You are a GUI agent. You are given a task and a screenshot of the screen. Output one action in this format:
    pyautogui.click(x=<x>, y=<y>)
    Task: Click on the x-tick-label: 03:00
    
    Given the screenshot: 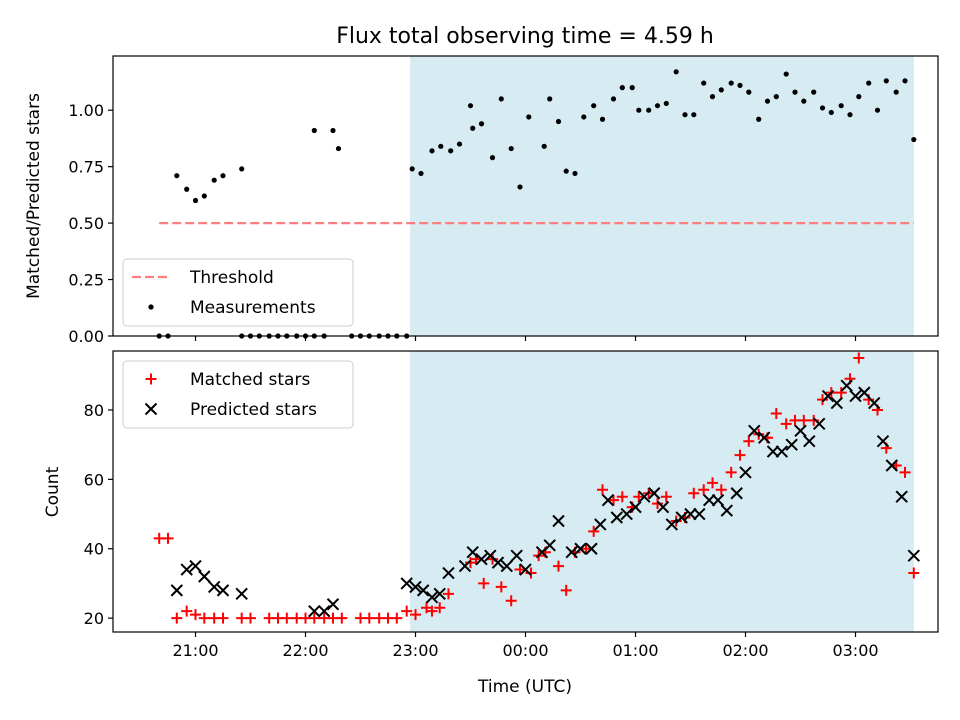 What is the action you would take?
    pyautogui.click(x=855, y=650)
    